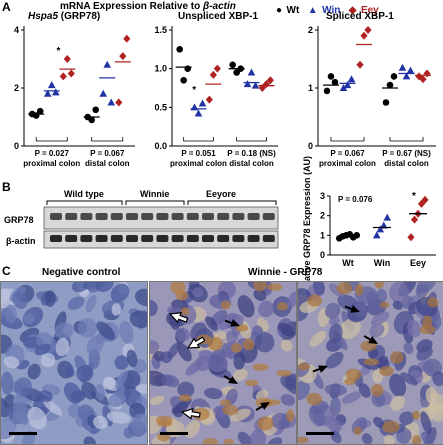 The width and height of the screenshot is (443, 445). What do you see at coordinates (51, 139) in the screenshot?
I see `sig-bracket` at bounding box center [51, 139].